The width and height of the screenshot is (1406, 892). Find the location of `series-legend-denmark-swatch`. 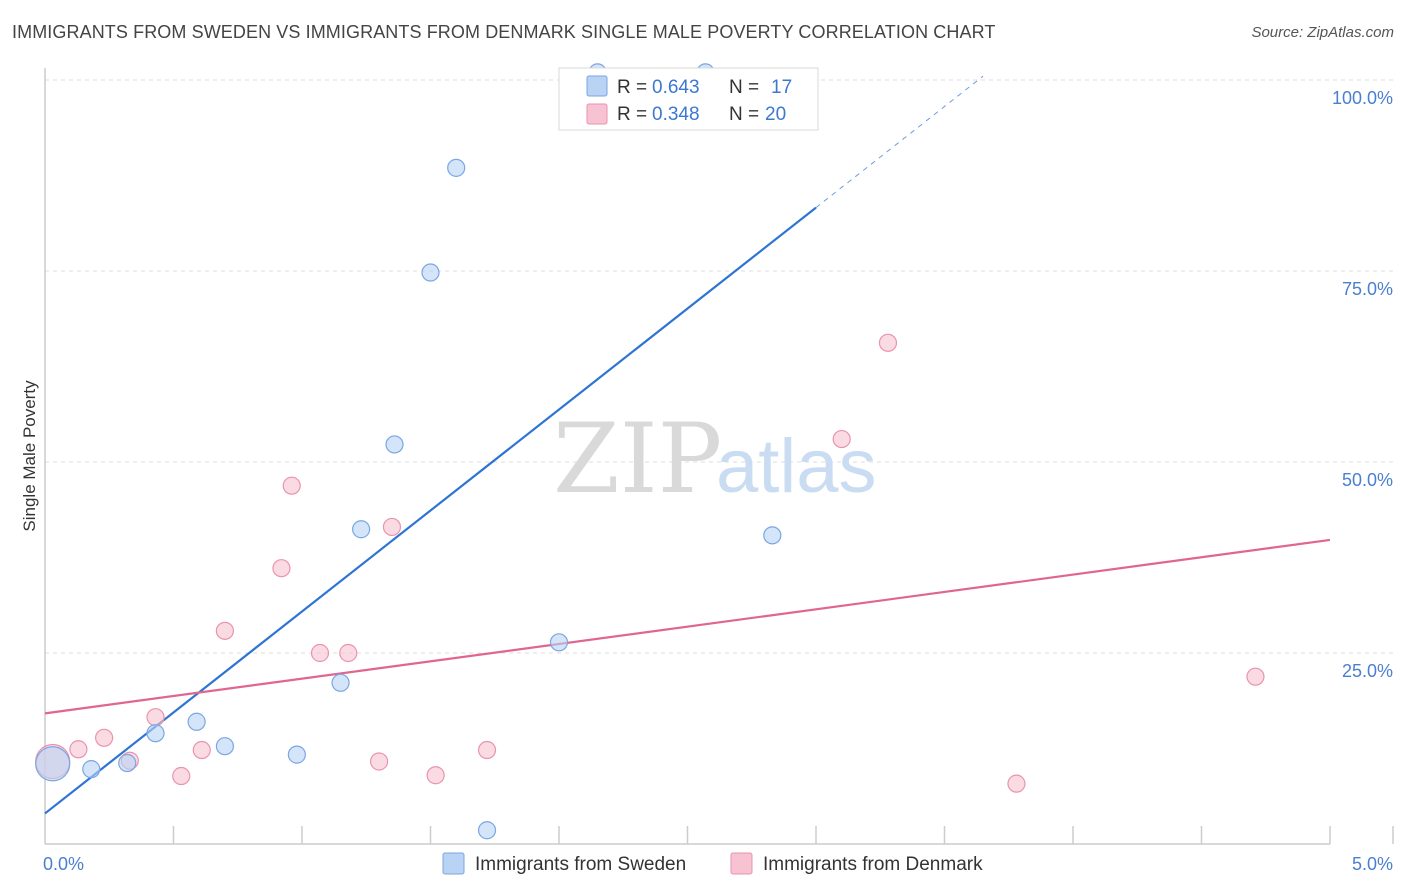

series-legend-denmark-swatch is located at coordinates (741, 863).